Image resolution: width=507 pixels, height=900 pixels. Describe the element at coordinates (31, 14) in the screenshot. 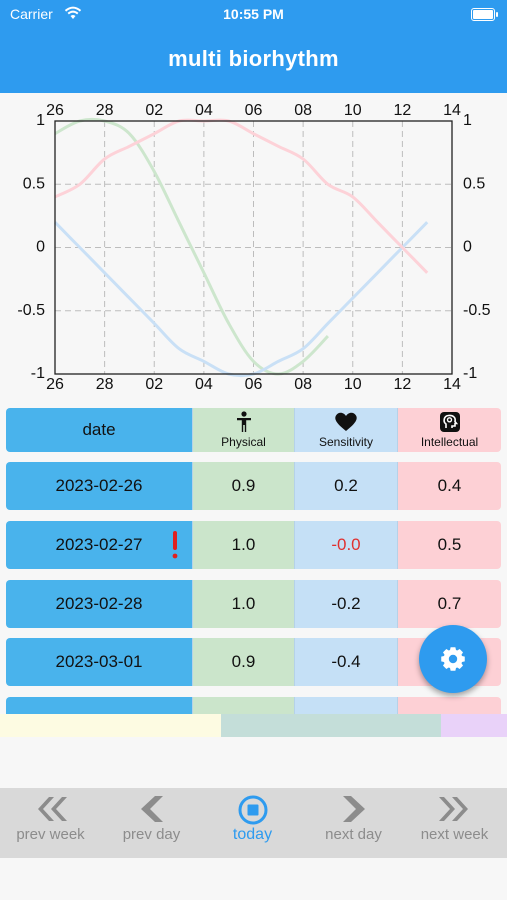

I see `carrier-label: Carrier` at that location.